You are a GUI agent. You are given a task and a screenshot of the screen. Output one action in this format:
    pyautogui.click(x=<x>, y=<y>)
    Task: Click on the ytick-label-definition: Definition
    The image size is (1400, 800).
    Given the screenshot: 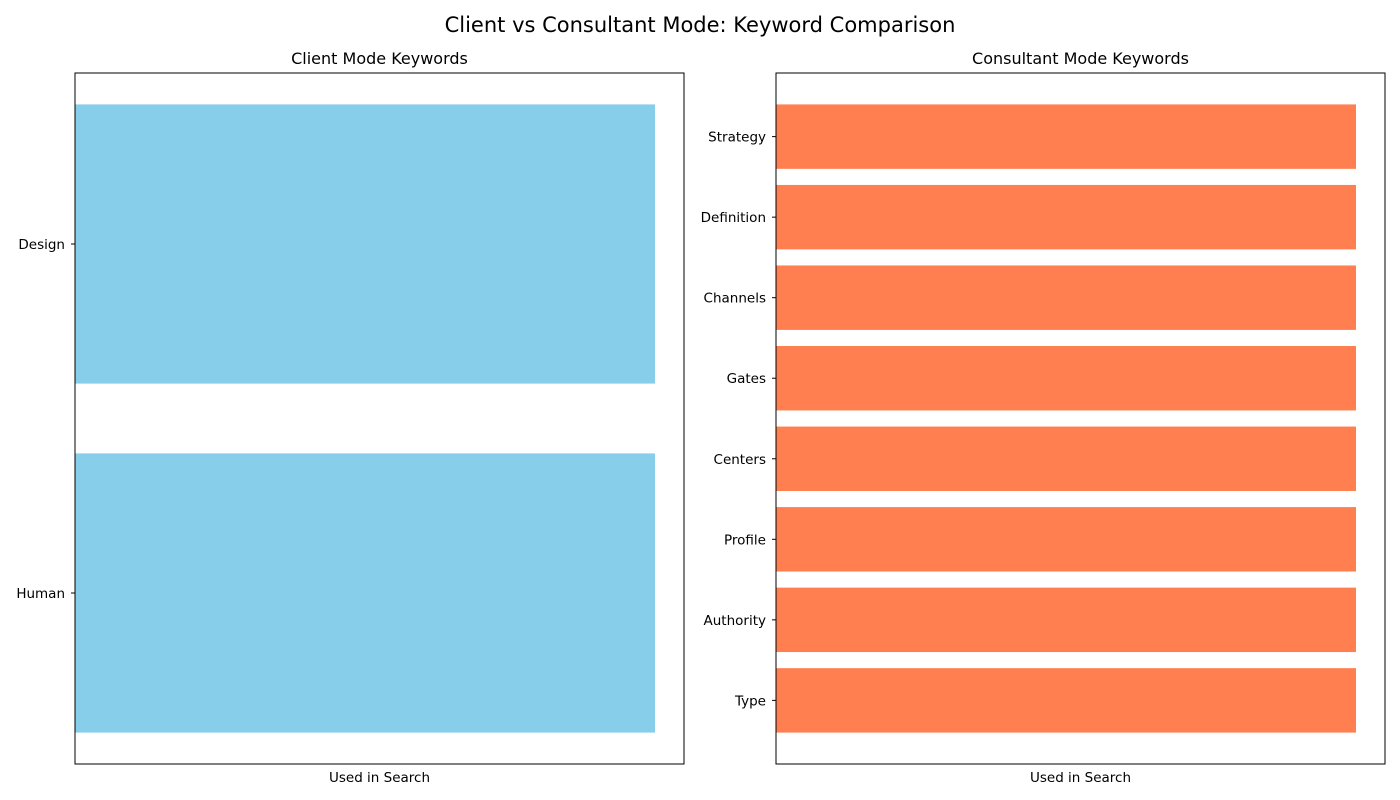 What is the action you would take?
    pyautogui.click(x=733, y=218)
    